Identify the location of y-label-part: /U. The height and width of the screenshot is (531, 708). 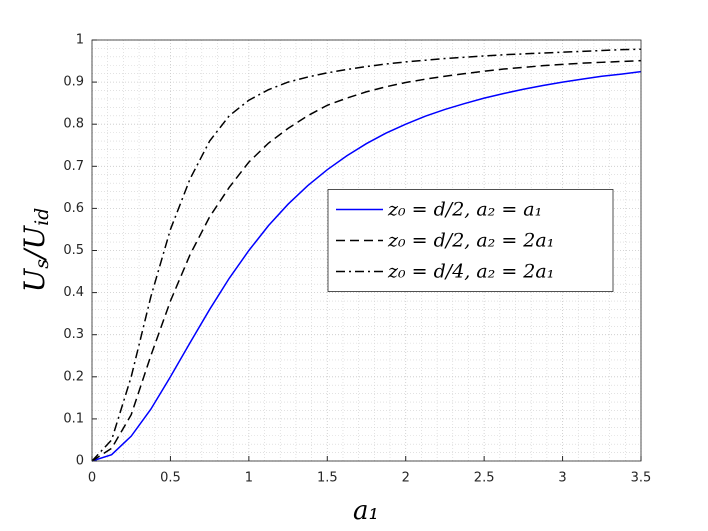
(34, 243).